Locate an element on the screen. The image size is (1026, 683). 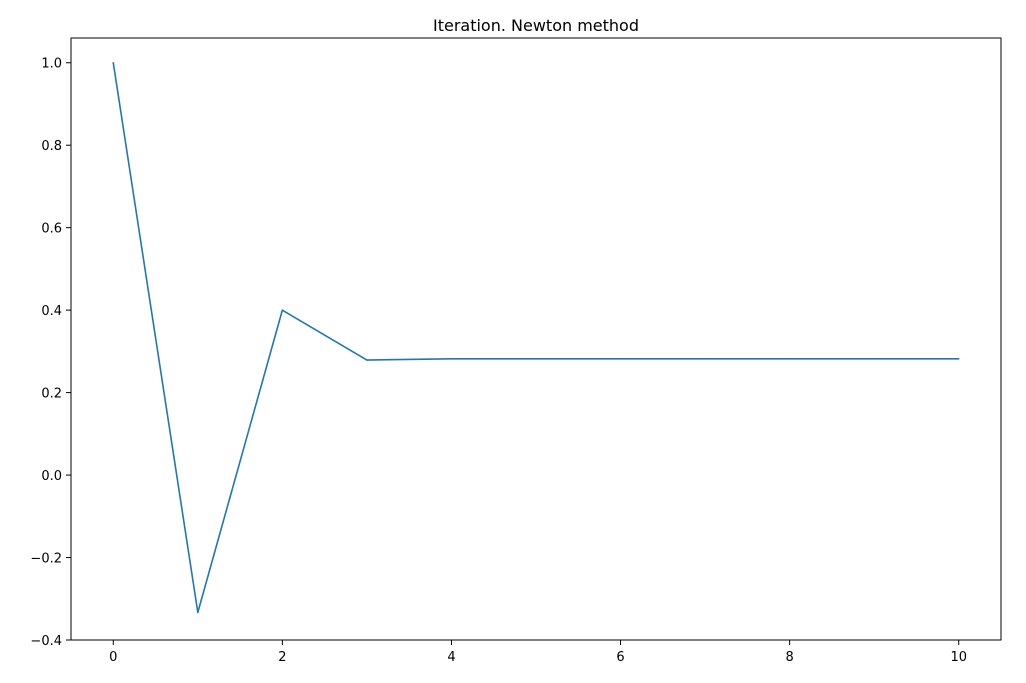
x-axis: 0 2 4 6 8 10 is located at coordinates (538, 652).